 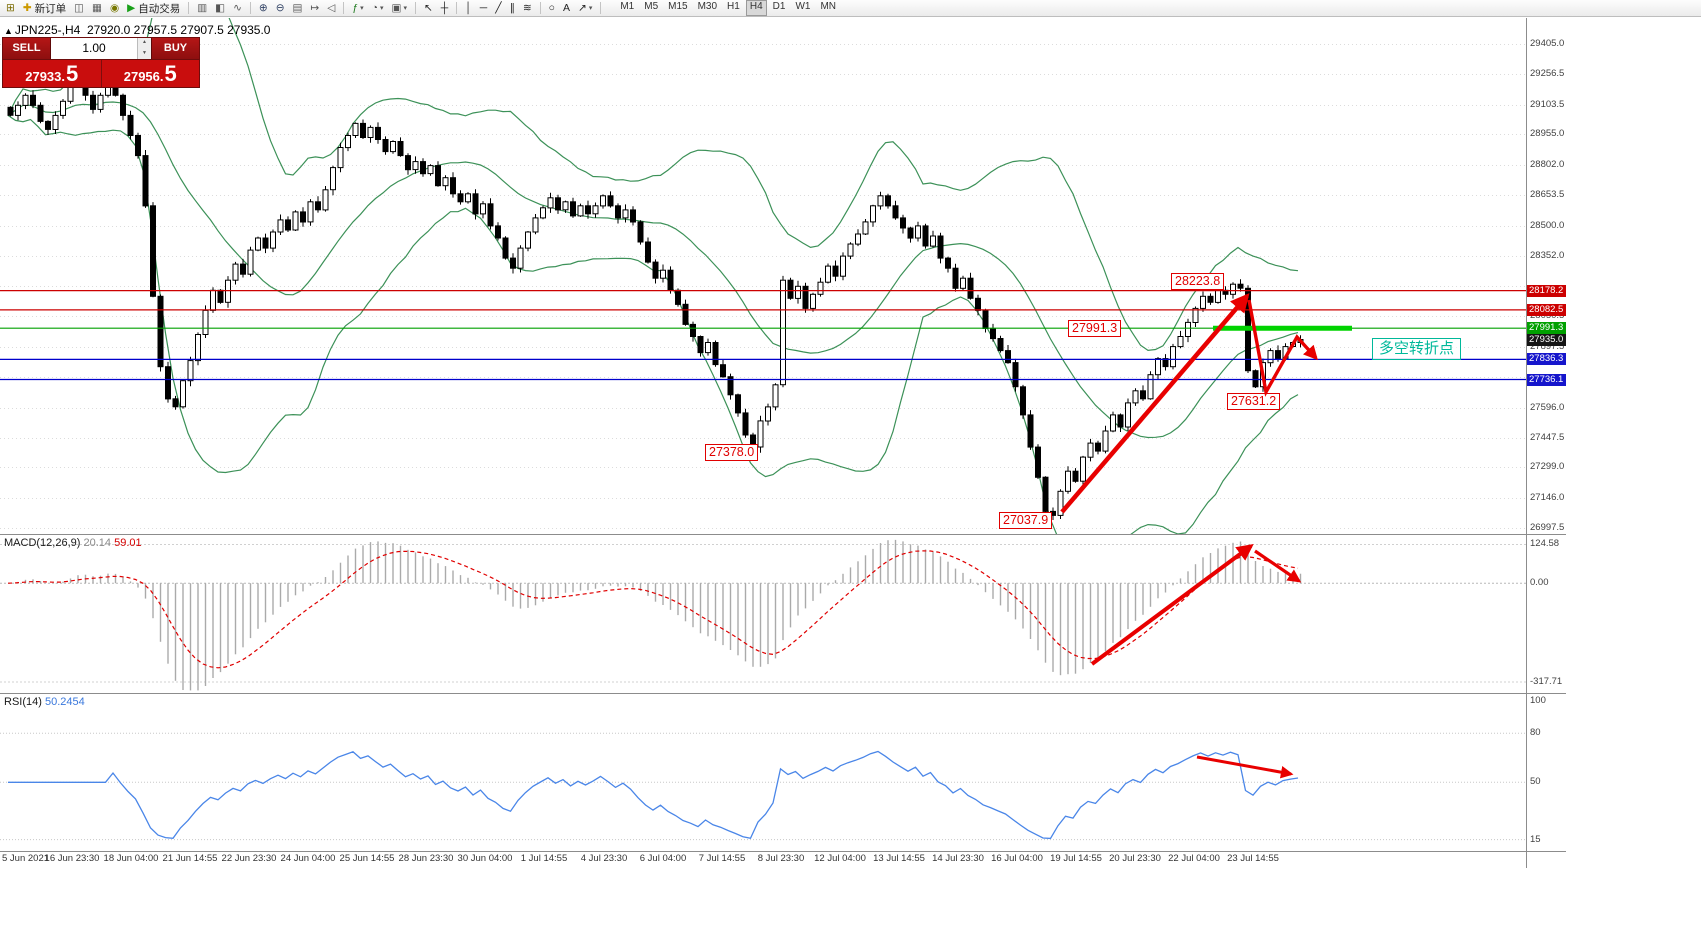 I want to click on time-axis-label: 19 Jul 14:55, so click(x=1076, y=858).